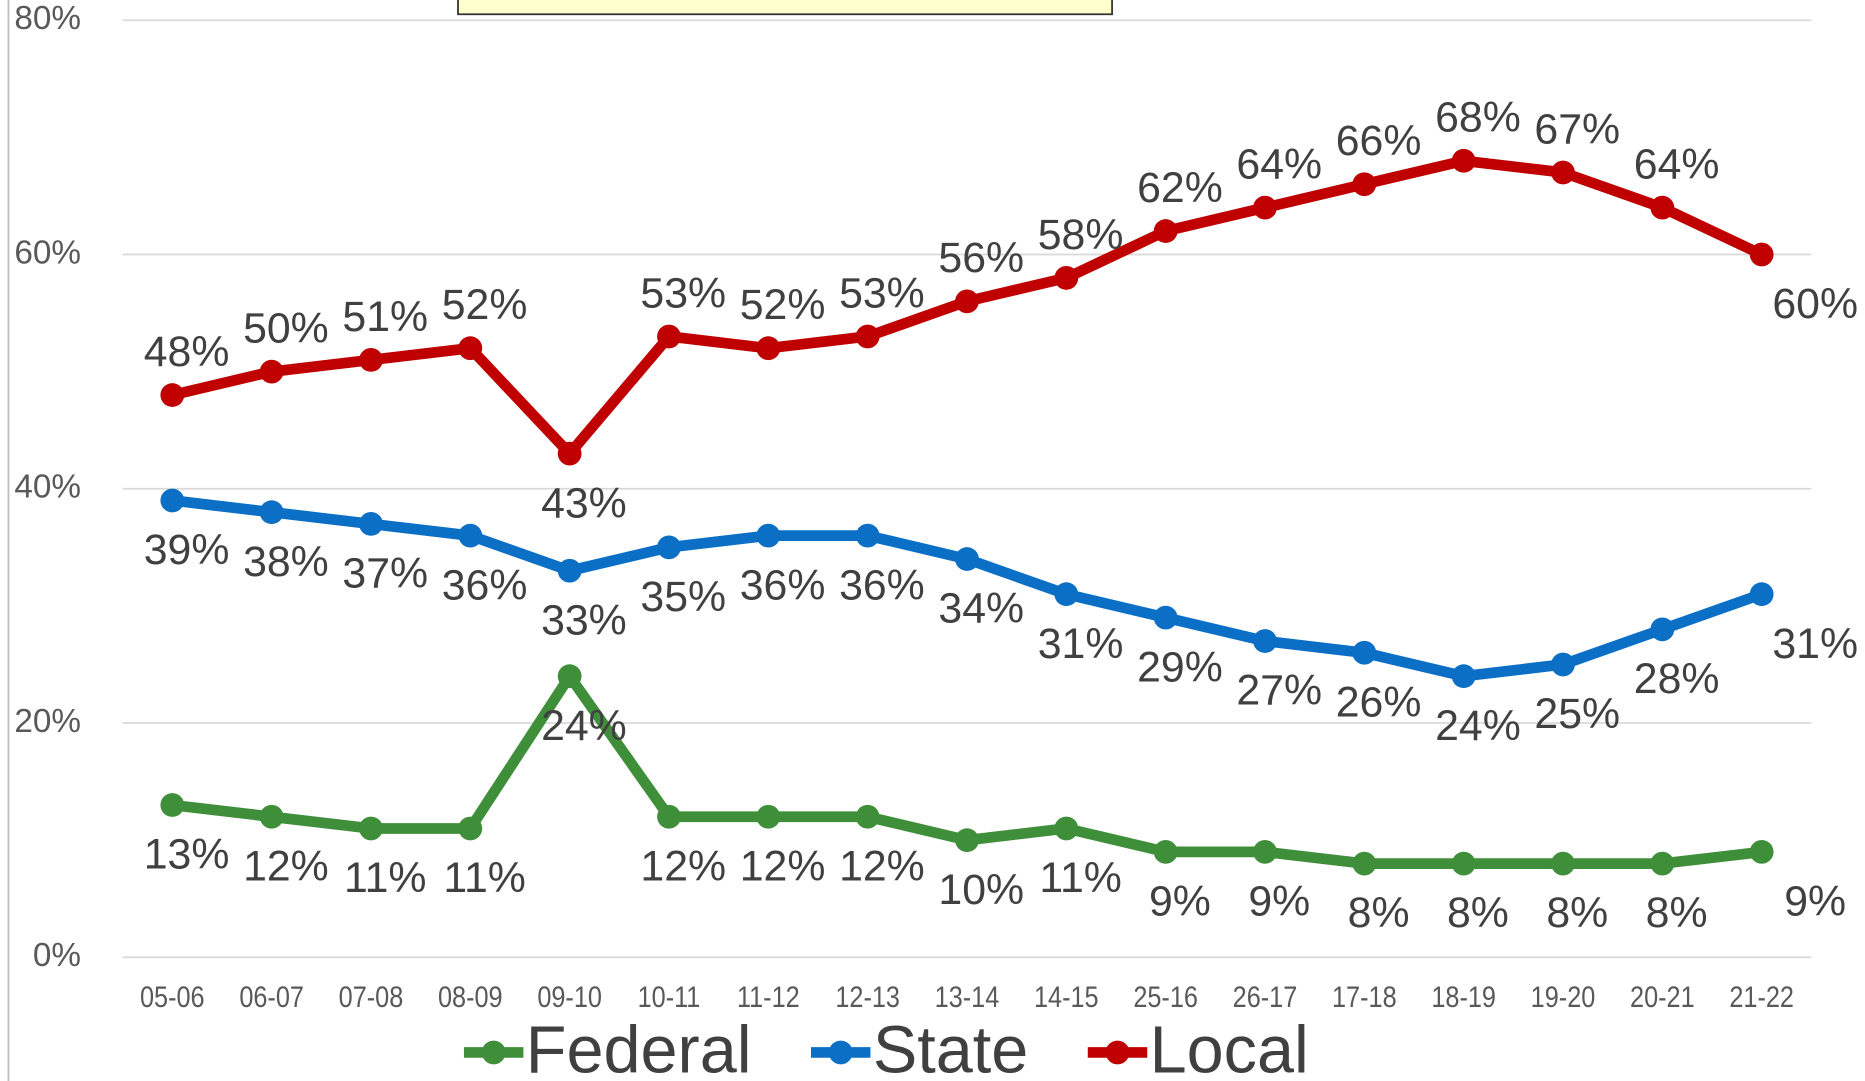  What do you see at coordinates (47, 18) in the screenshot?
I see `y-tick-label: 80%` at bounding box center [47, 18].